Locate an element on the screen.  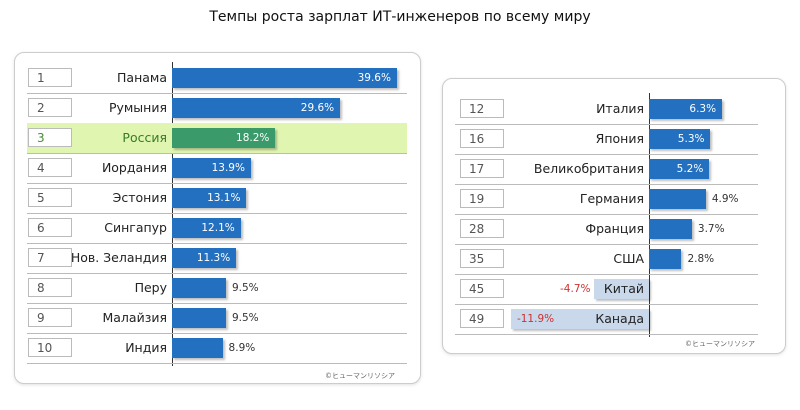
rank-box: 3 is located at coordinates (50, 137).